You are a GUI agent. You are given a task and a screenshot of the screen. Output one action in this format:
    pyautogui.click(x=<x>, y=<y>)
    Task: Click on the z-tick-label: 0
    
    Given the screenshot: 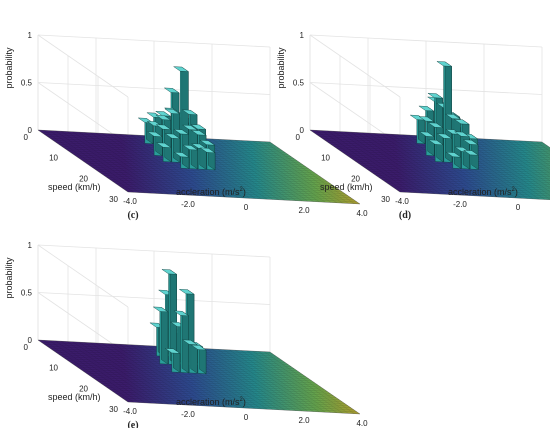 What is the action you would take?
    pyautogui.click(x=30, y=340)
    